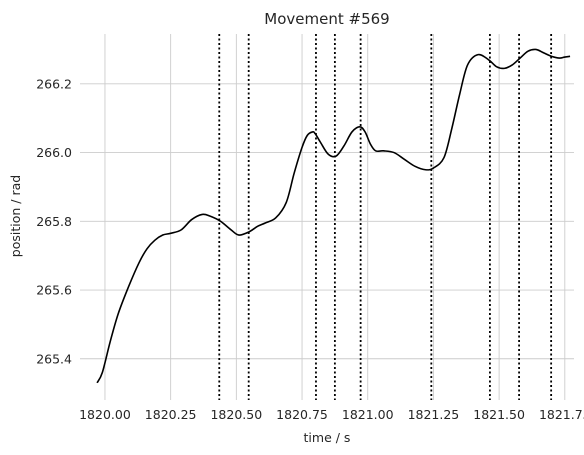  Describe the element at coordinates (236, 414) in the screenshot. I see `x-tick-label: 1820.50` at that location.